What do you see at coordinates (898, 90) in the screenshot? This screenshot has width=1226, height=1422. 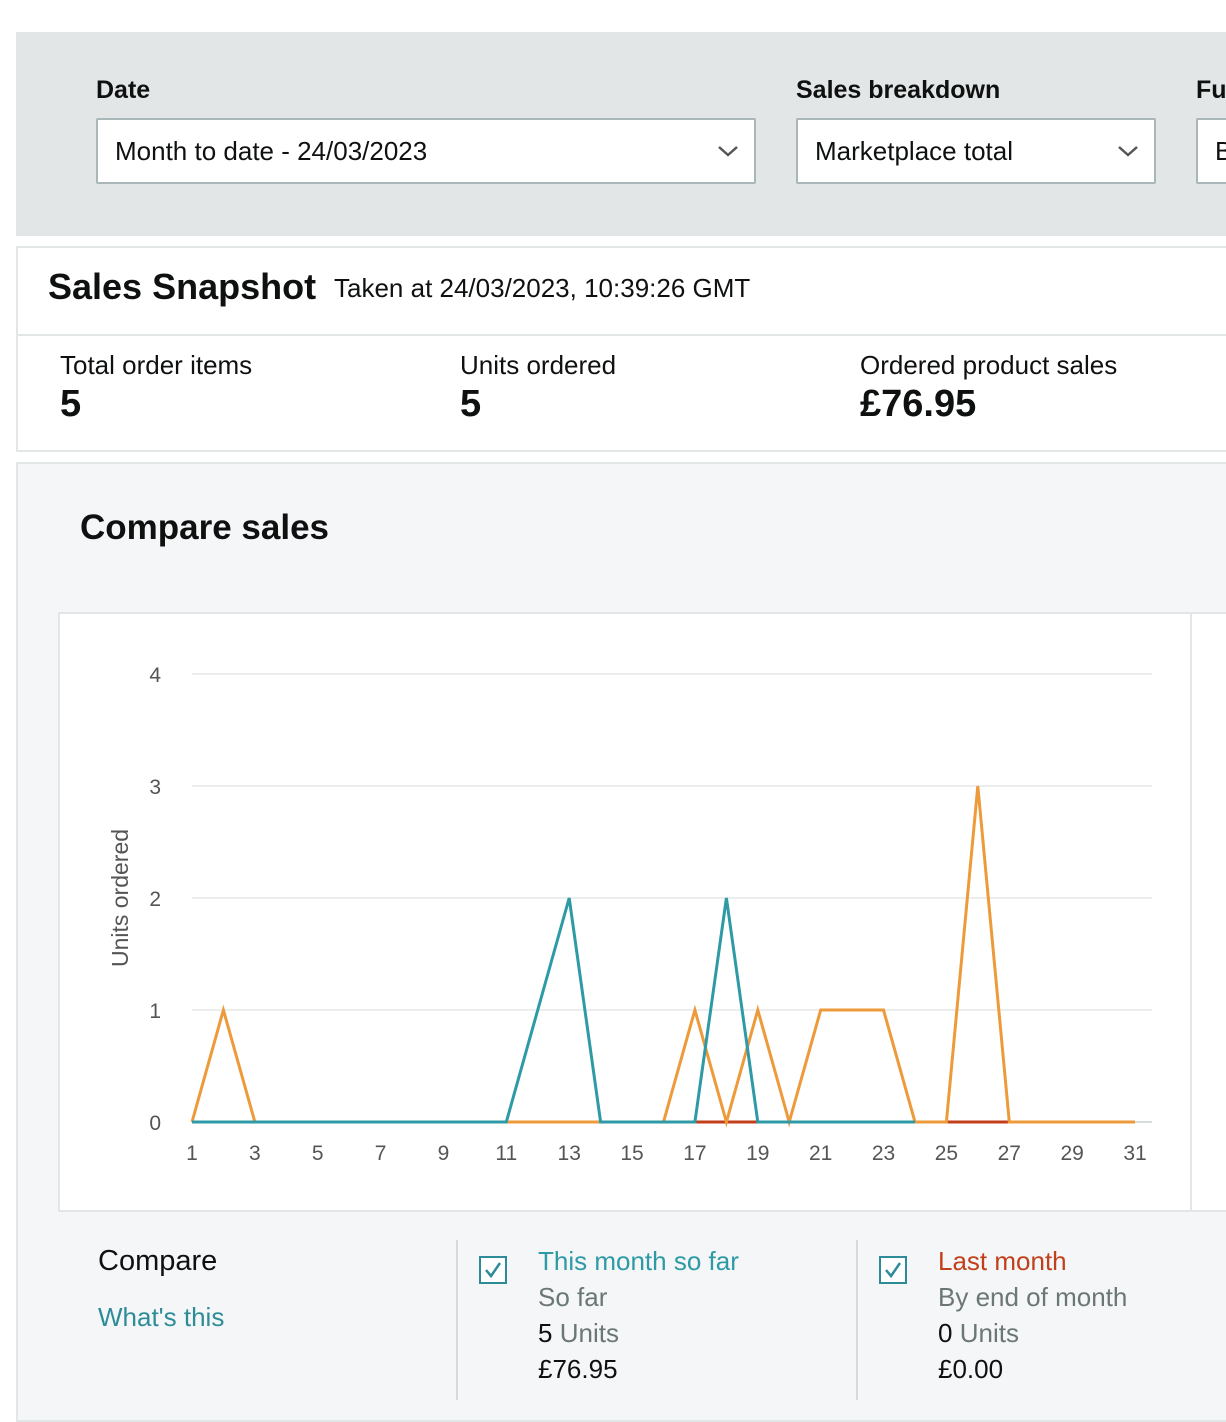 I see `breakdown-filter-label: Sales breakdown` at bounding box center [898, 90].